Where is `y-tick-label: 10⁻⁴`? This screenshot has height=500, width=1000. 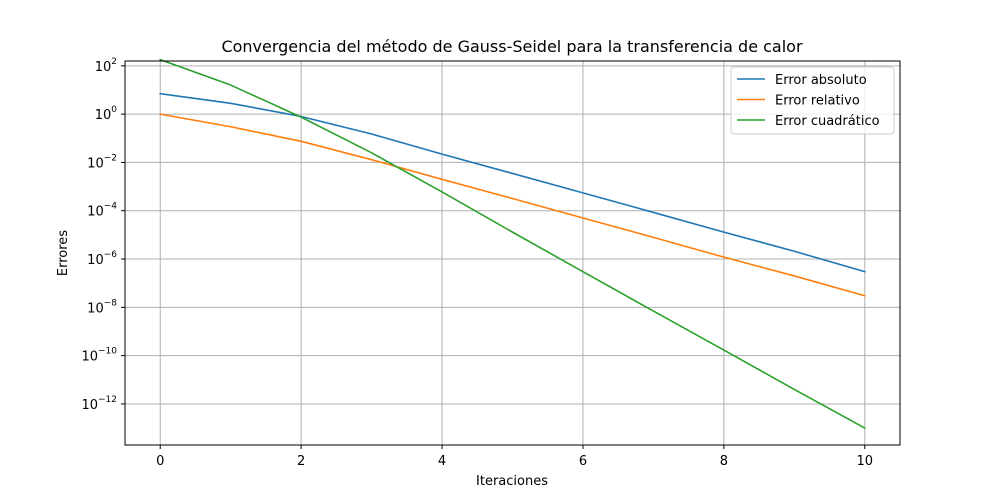 y-tick-label: 10⁻⁴ is located at coordinates (102, 211).